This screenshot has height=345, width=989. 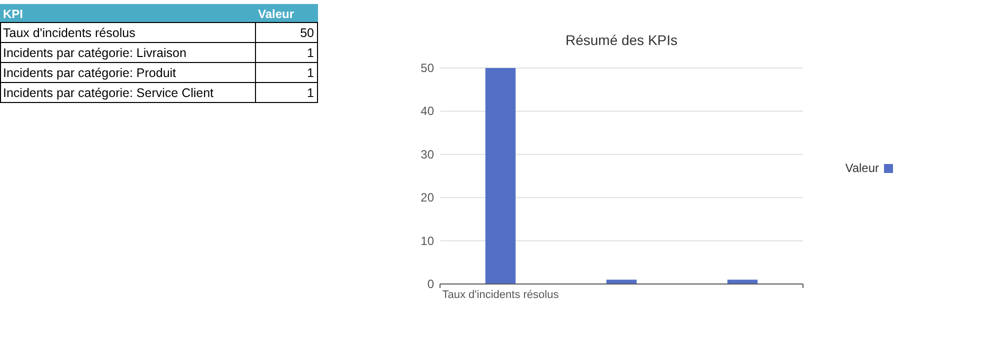 What do you see at coordinates (90, 73) in the screenshot?
I see `text: Incidents par catégorie: Produit` at bounding box center [90, 73].